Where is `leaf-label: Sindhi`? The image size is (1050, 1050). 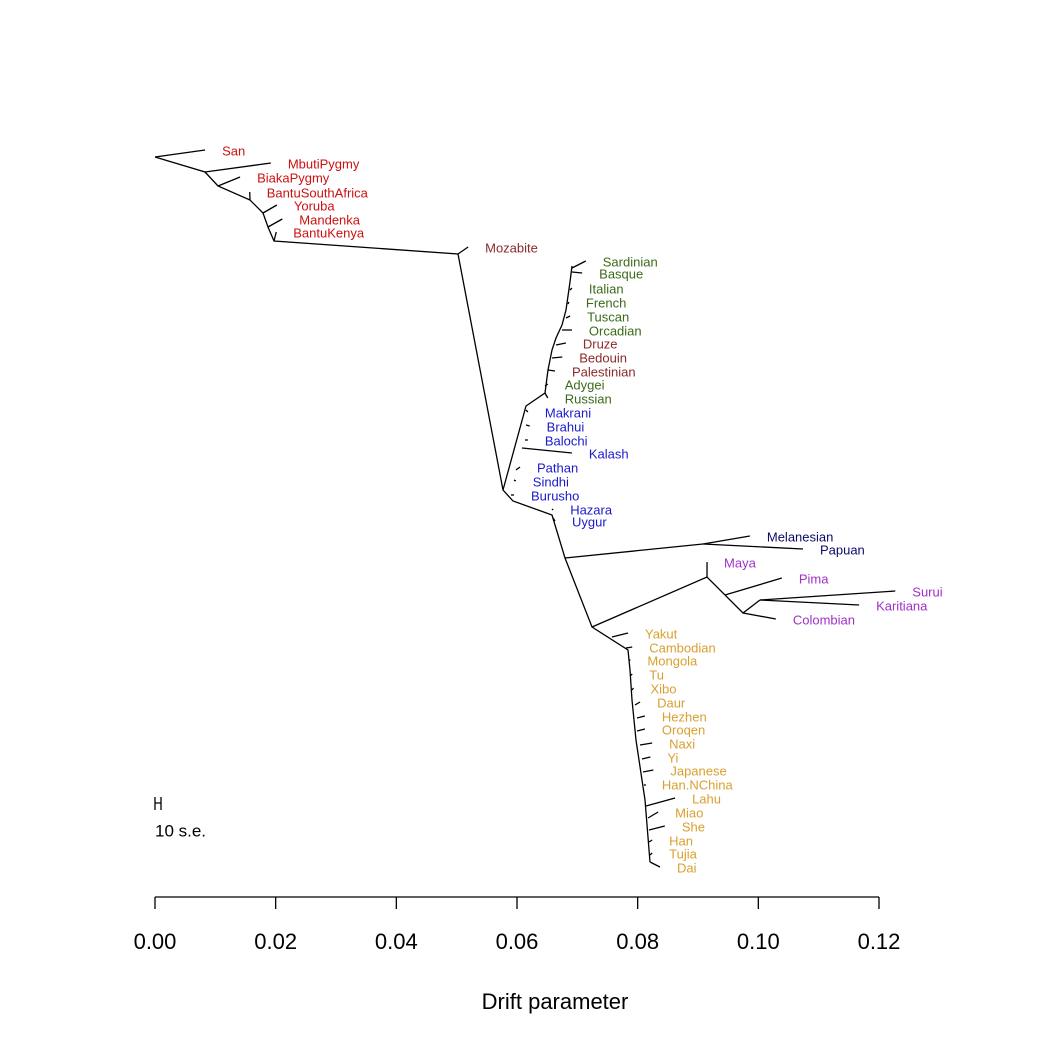
leaf-label: Sindhi is located at coordinates (551, 481).